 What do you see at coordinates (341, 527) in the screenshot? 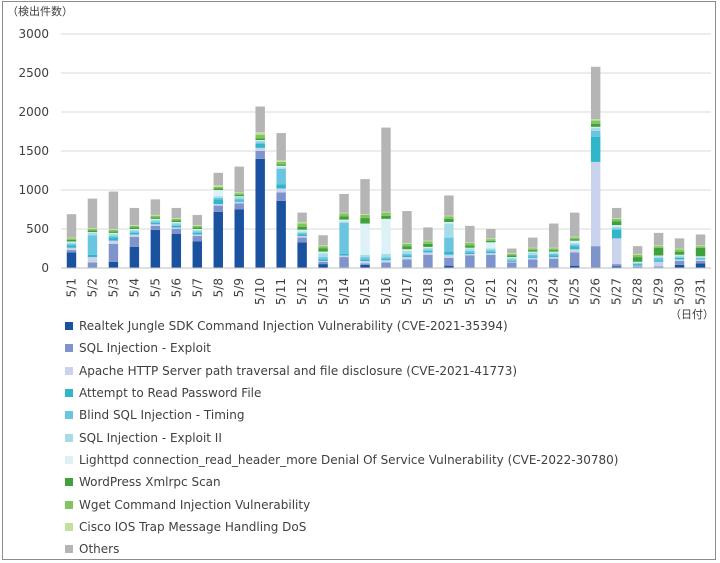
I see `legend-item: Cisco IOS Trap Message Handling DoS` at bounding box center [341, 527].